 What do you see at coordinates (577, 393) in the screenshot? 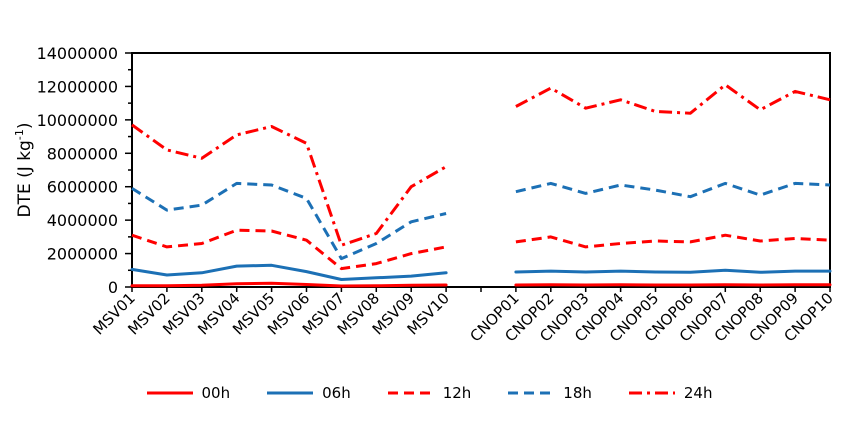
I see `legend-label-18h: 18h` at bounding box center [577, 393].